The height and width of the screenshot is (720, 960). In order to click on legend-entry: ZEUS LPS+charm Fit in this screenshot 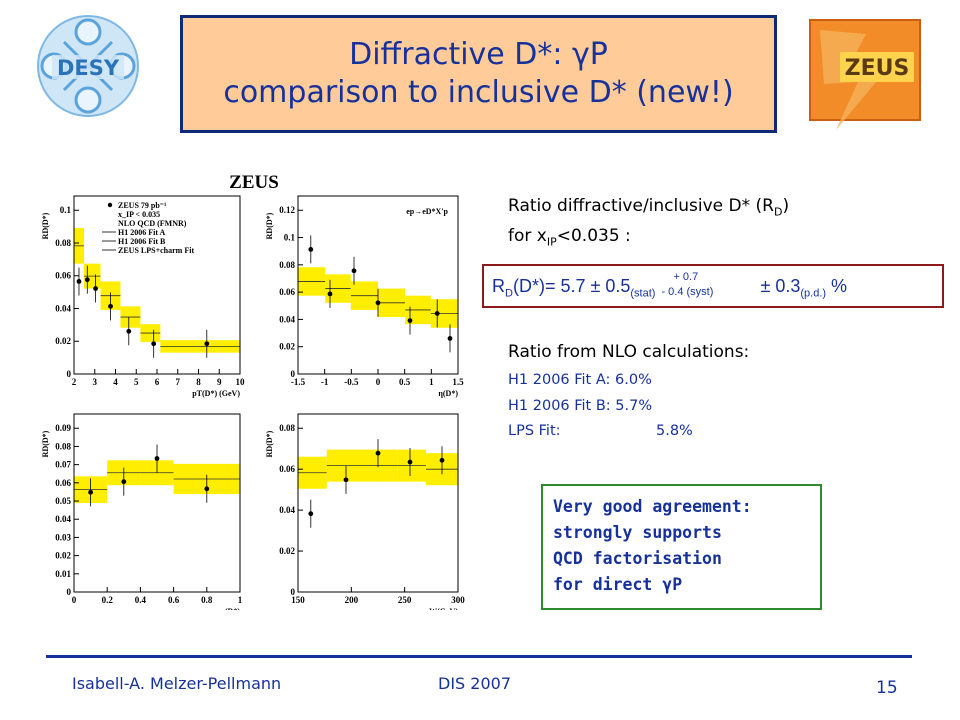, I will do `click(156, 250)`.